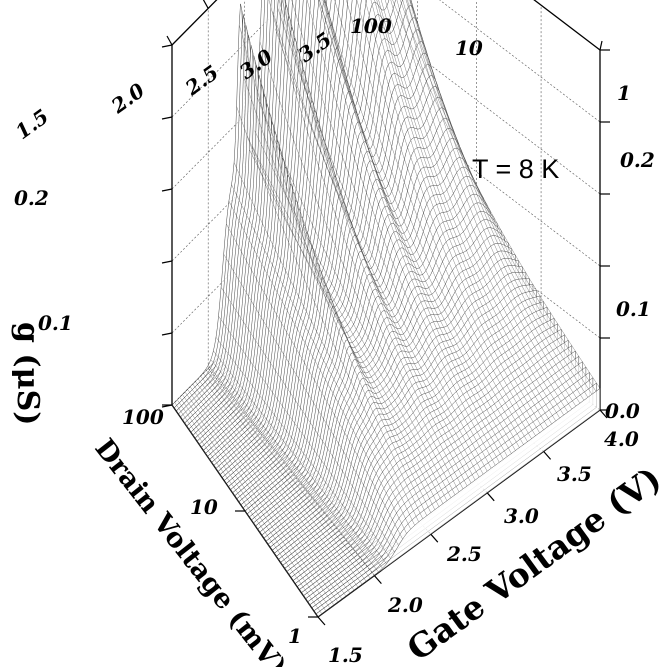 This screenshot has width=668, height=667. I want to click on x-tick-label: 2.5, so click(464, 554).